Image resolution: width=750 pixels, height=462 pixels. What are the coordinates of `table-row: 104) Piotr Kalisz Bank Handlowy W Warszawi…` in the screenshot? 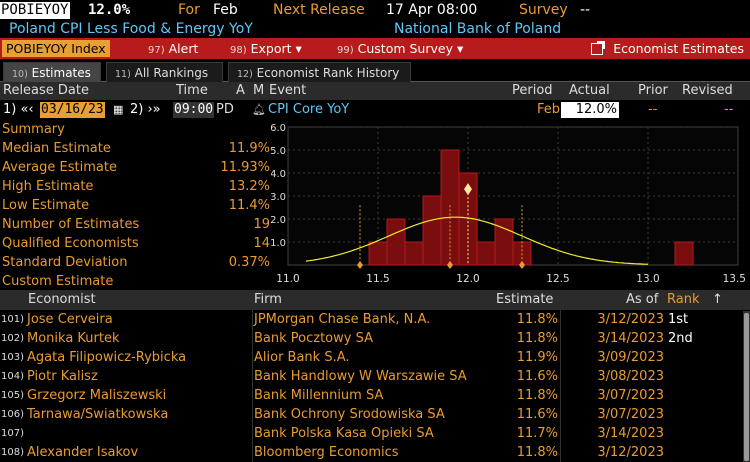 It's located at (375, 376).